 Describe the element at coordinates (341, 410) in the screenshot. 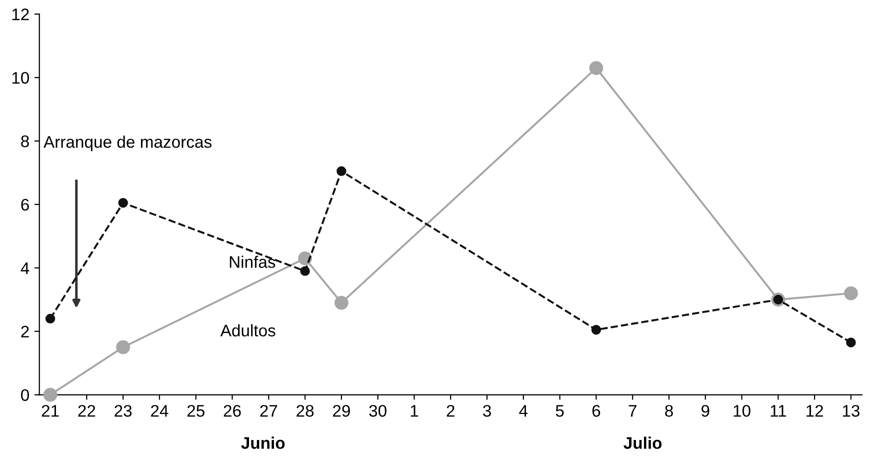

I see `x-tick-label: 29` at that location.